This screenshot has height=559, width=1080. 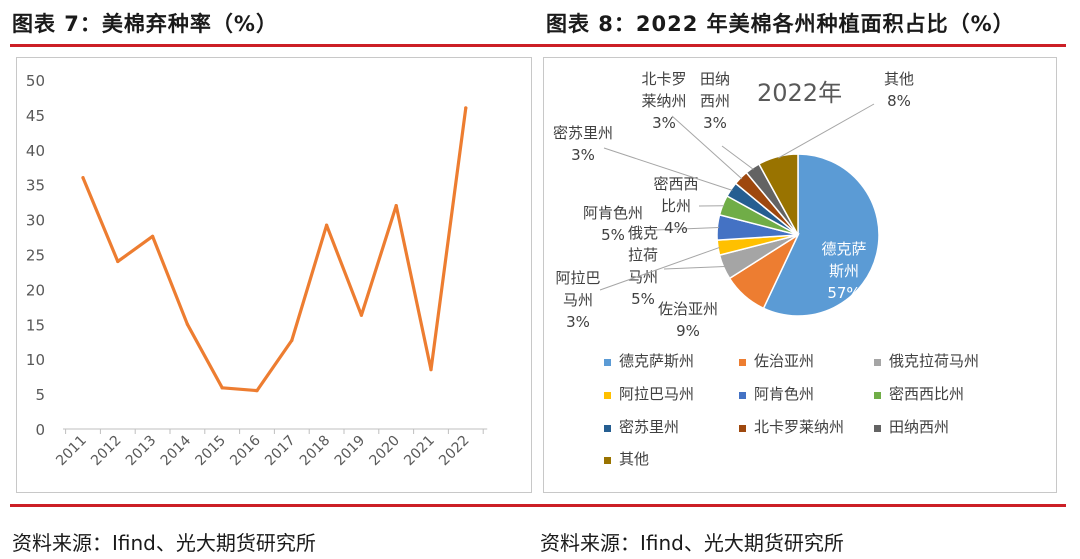 What do you see at coordinates (583, 133) in the screenshot?
I see `pie-label-name: 密苏里州` at bounding box center [583, 133].